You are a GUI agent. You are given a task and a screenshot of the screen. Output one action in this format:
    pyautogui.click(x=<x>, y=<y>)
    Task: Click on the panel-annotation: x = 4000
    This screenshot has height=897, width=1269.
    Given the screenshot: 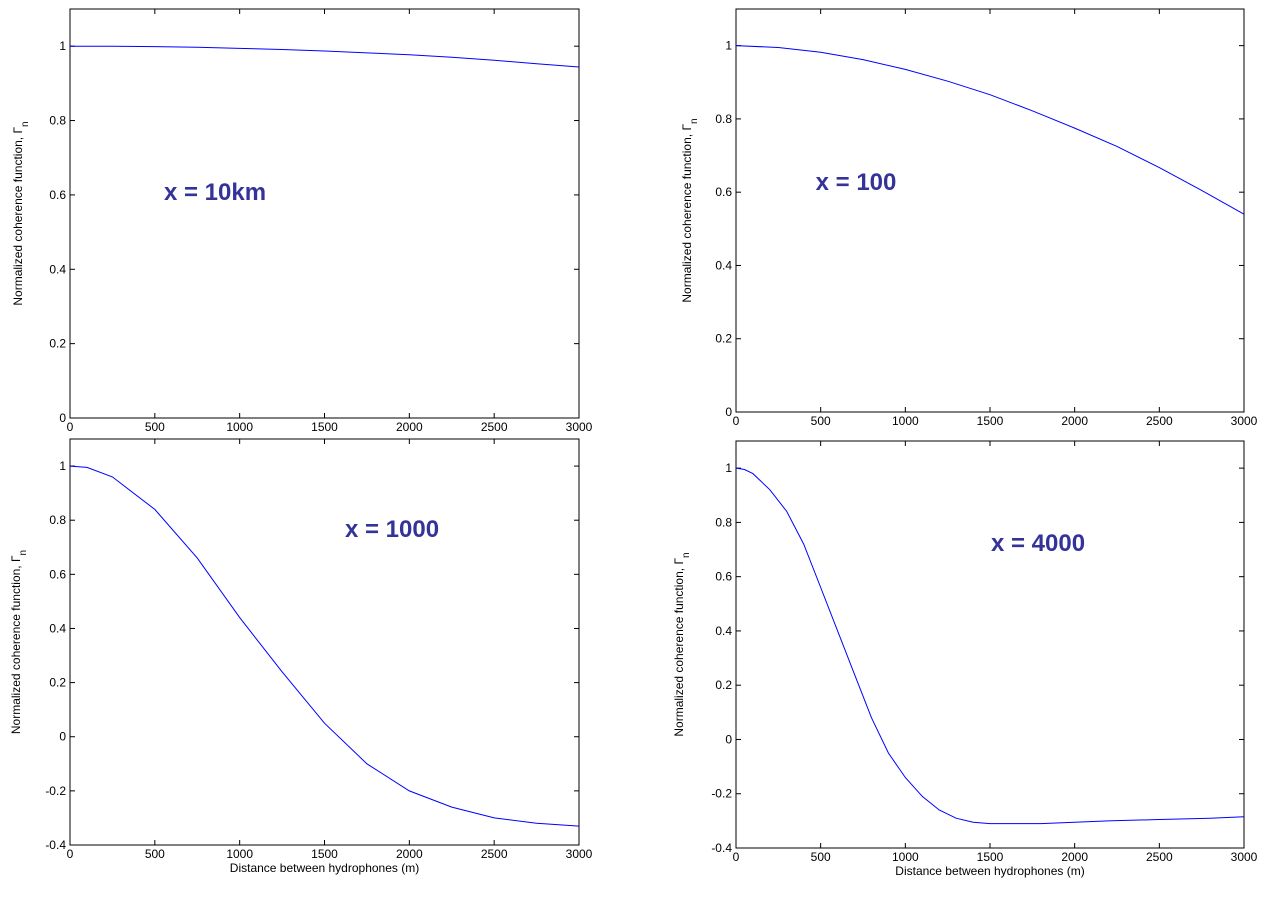 What is the action you would take?
    pyautogui.click(x=1038, y=543)
    